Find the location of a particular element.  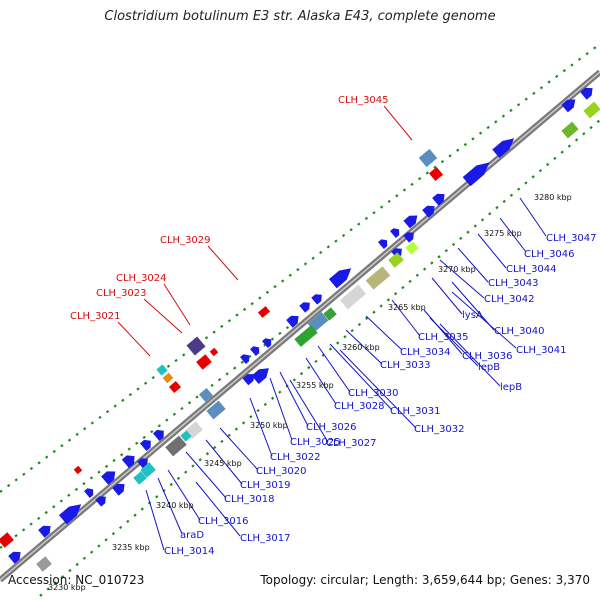

gene-label: CLH_3045 is located at coordinates (363, 100).